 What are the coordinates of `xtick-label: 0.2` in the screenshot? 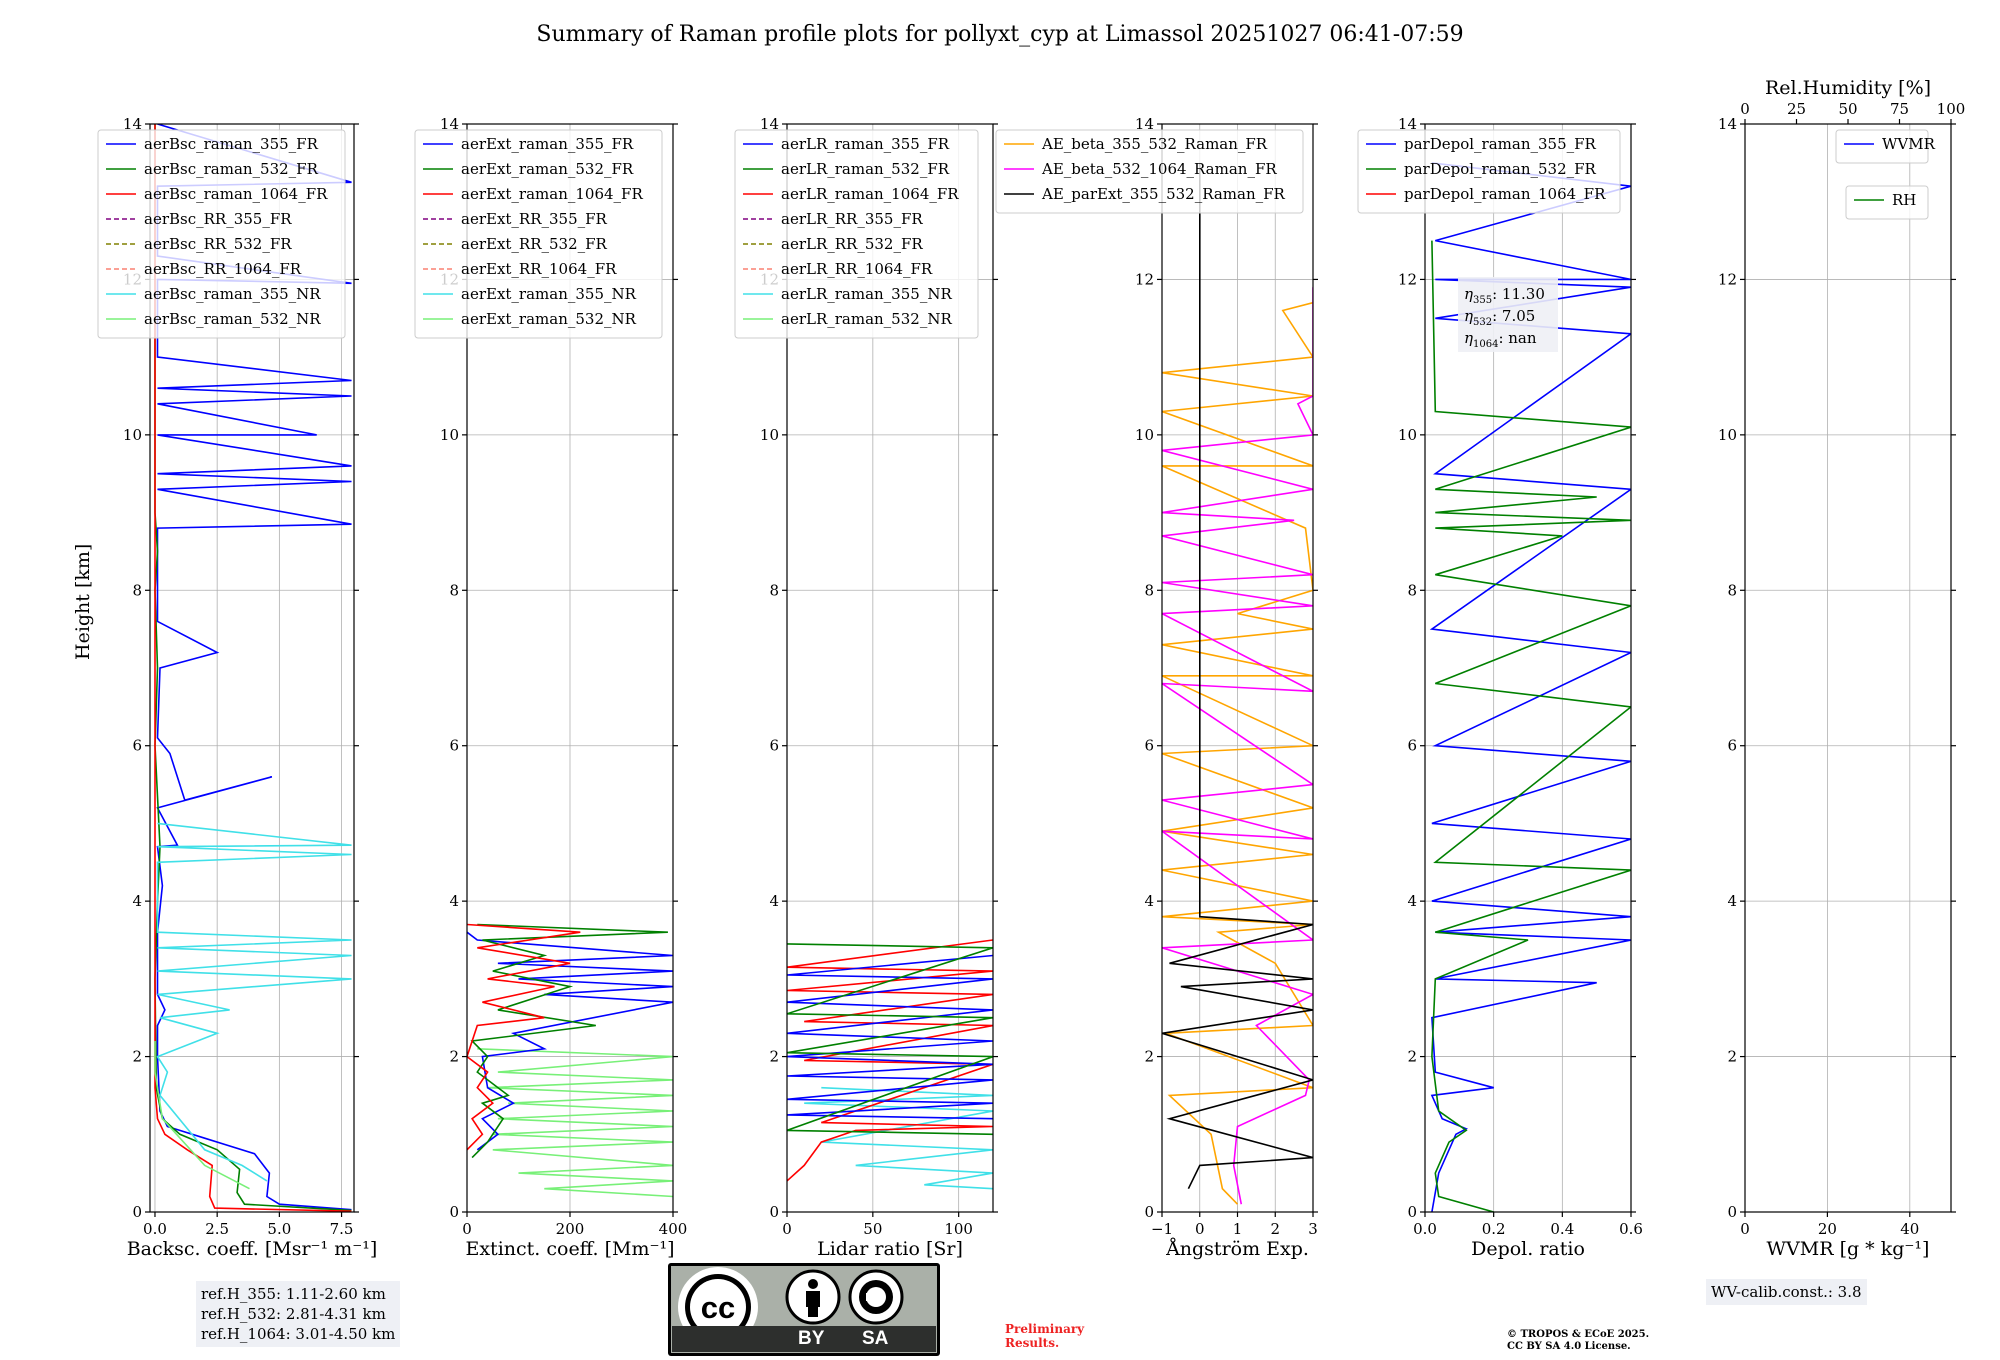 It's located at (1494, 1229).